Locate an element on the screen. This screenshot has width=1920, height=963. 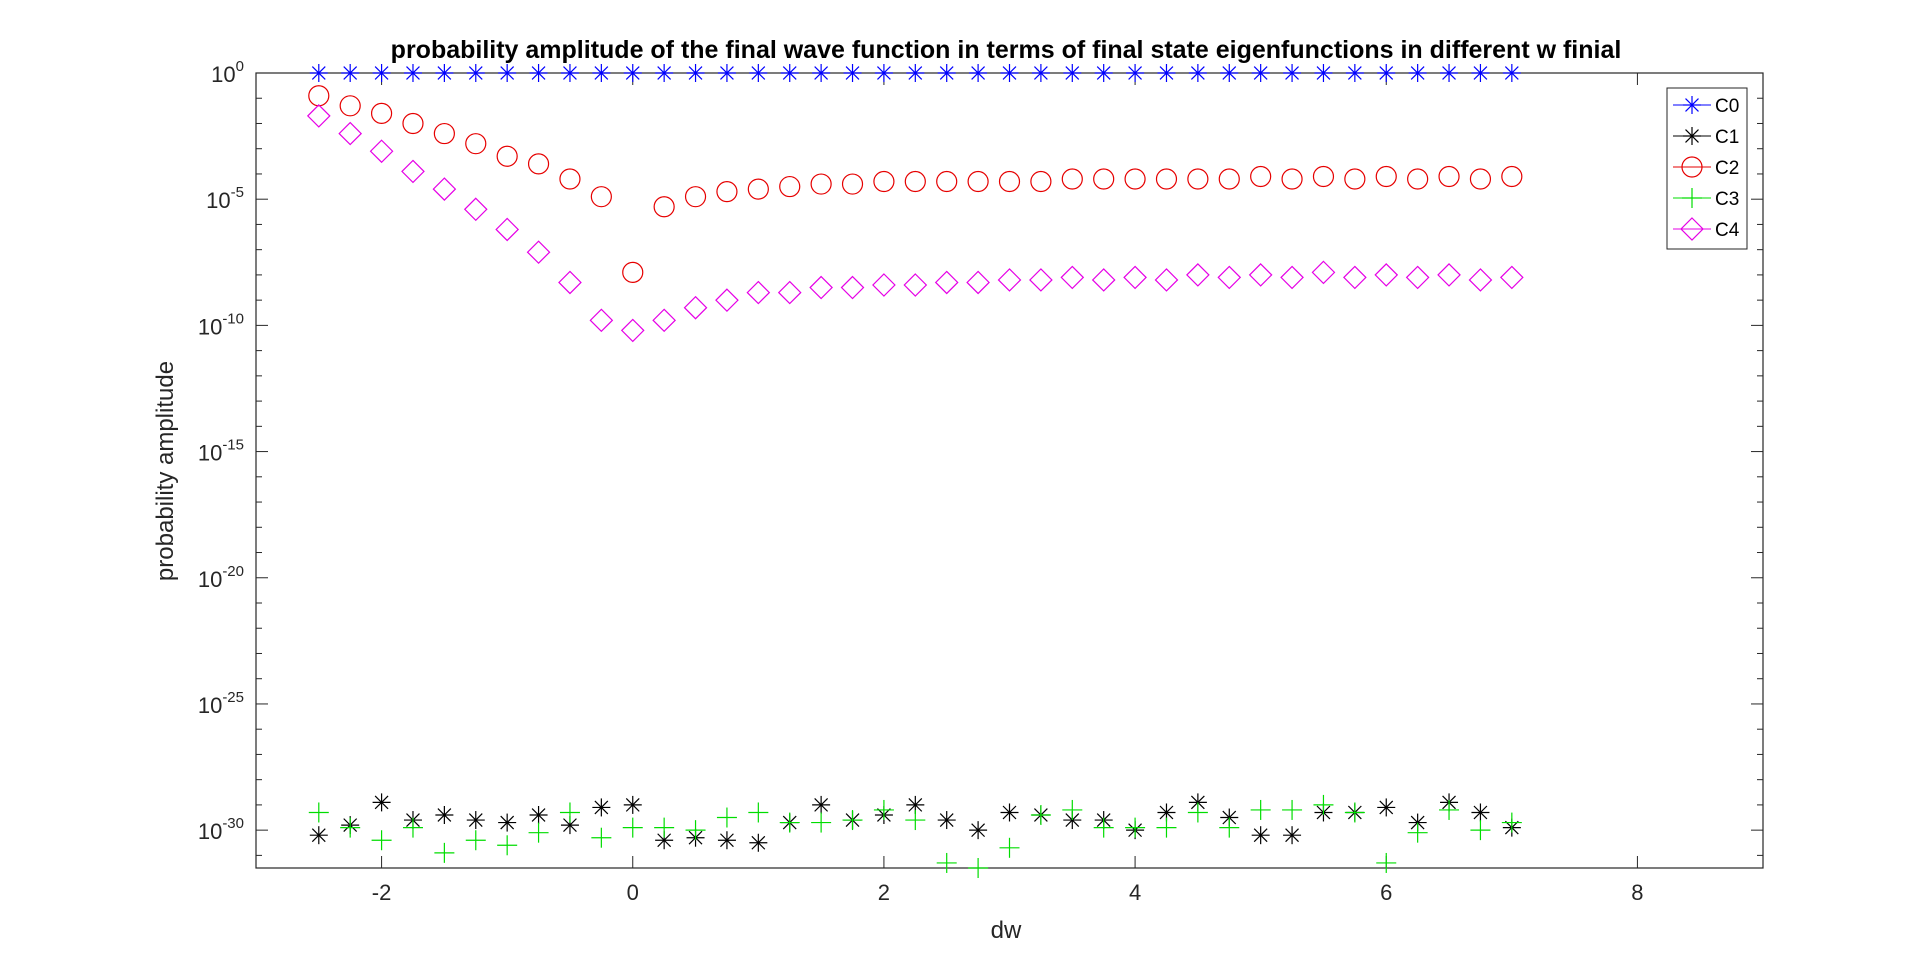
y-tick-label: 10-30 is located at coordinates (221, 829).